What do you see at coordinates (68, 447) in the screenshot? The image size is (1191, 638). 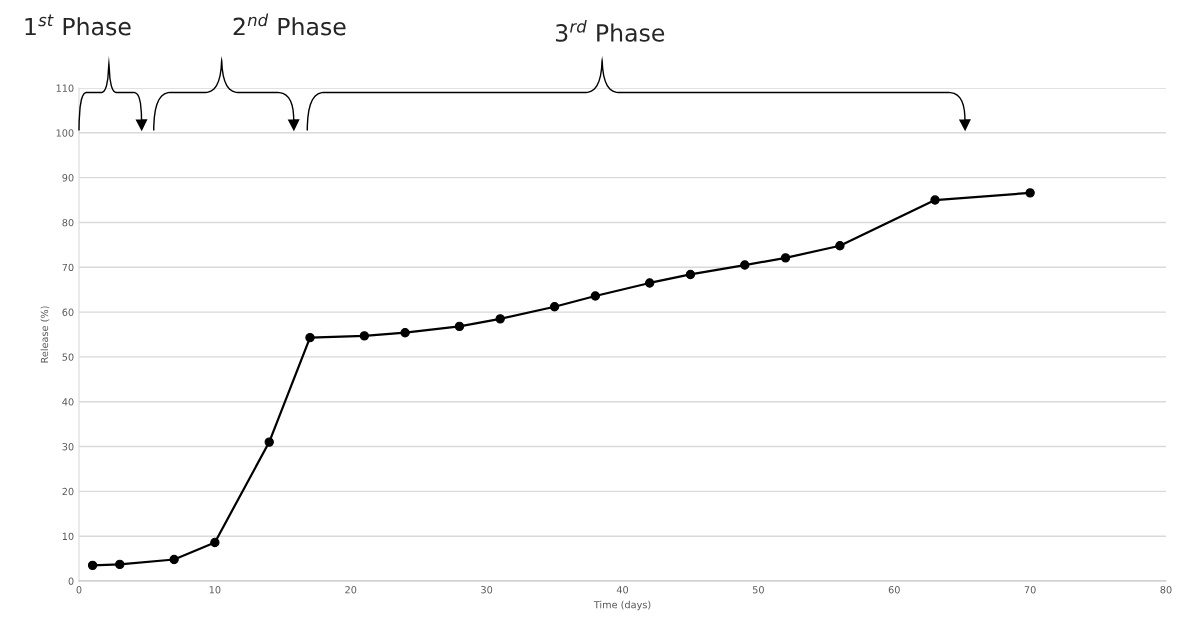 I see `y-tick-label: 30` at bounding box center [68, 447].